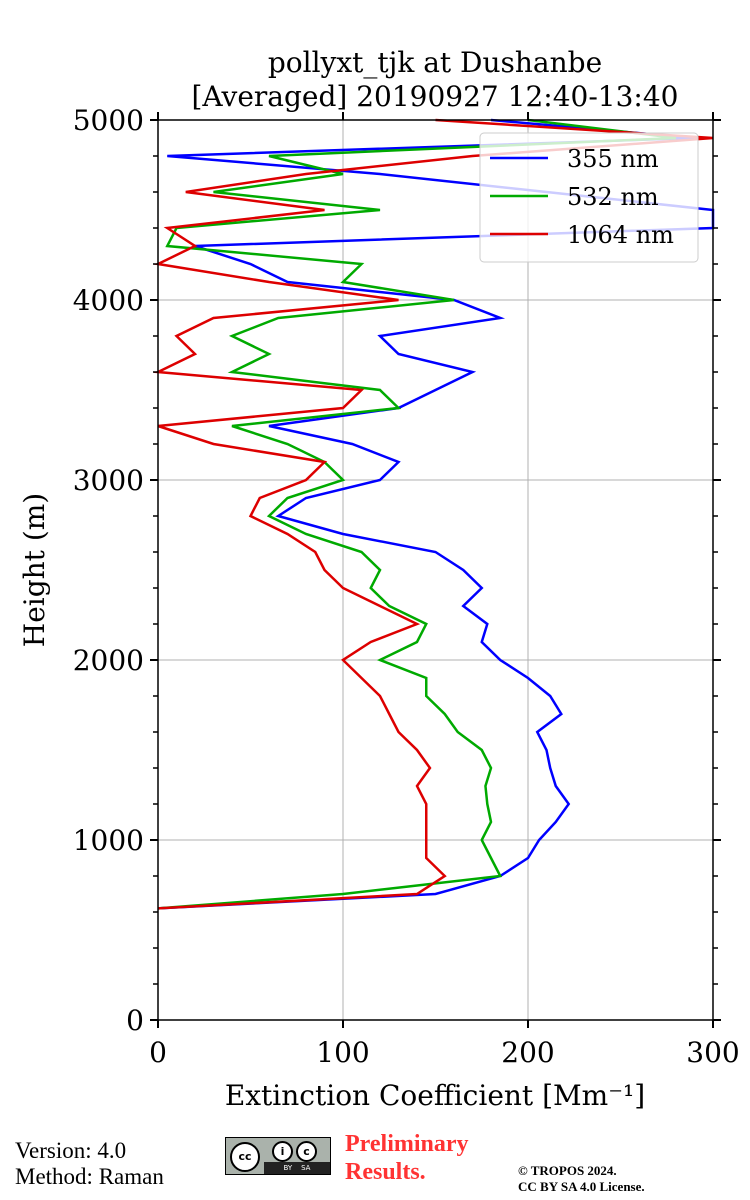  Describe the element at coordinates (385, 1172) in the screenshot. I see `preliminary-line2: Results.` at that location.